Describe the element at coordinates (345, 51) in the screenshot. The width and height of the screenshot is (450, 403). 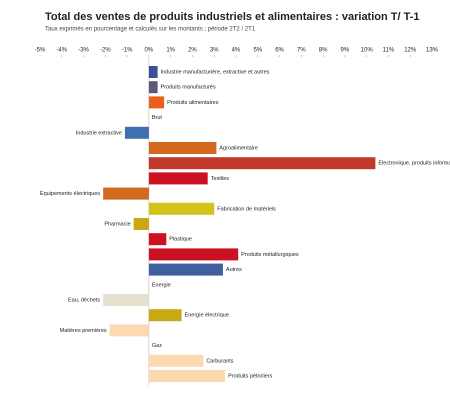
I see `x-tick-label: 9%` at that location.